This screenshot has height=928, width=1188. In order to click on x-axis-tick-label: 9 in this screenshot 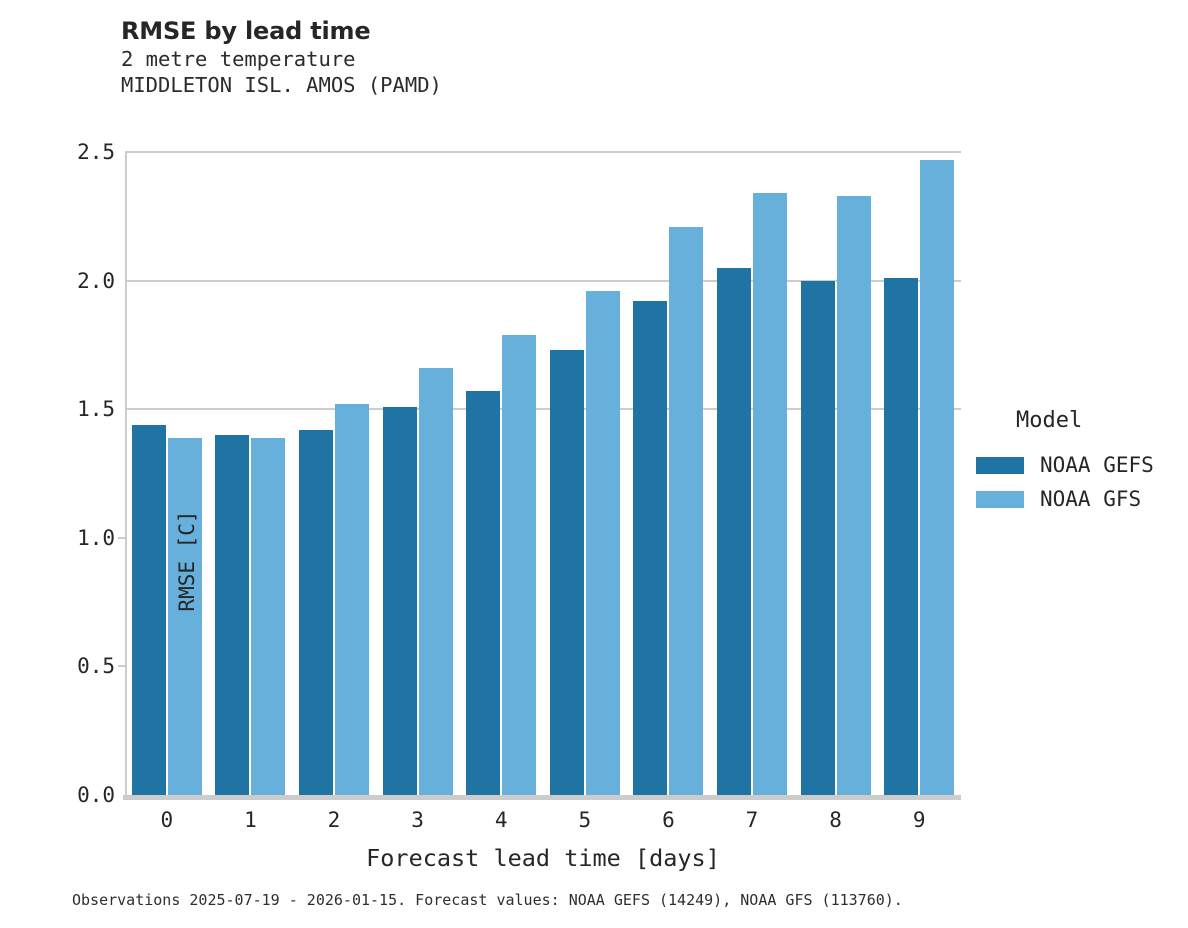, I will do `click(919, 820)`.